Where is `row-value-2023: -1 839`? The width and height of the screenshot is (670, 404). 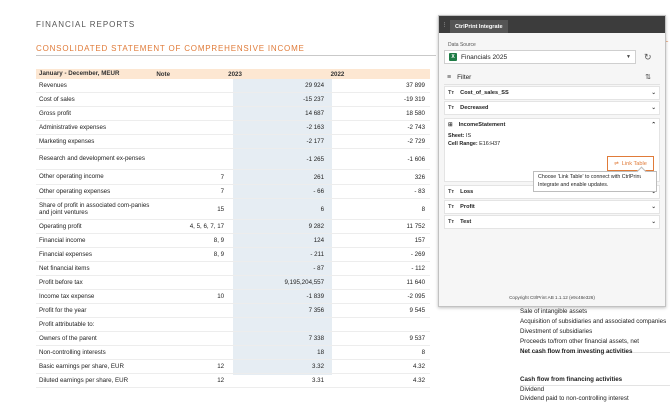
row-value-2023: -1 839 is located at coordinates (315, 296).